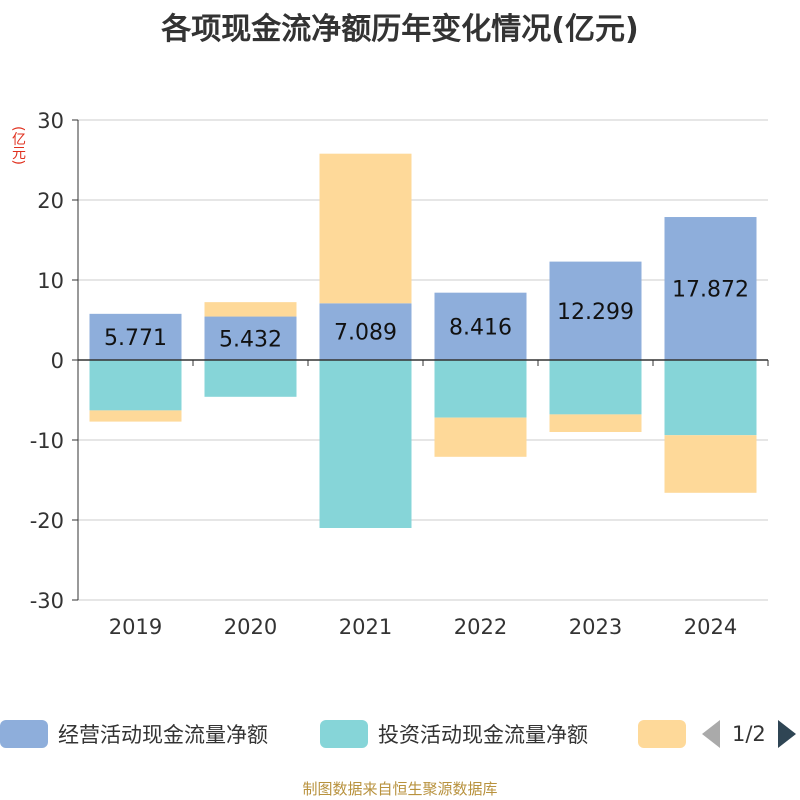 The height and width of the screenshot is (800, 800). Describe the element at coordinates (250, 627) in the screenshot. I see `x-tick-label: 2020` at that location.